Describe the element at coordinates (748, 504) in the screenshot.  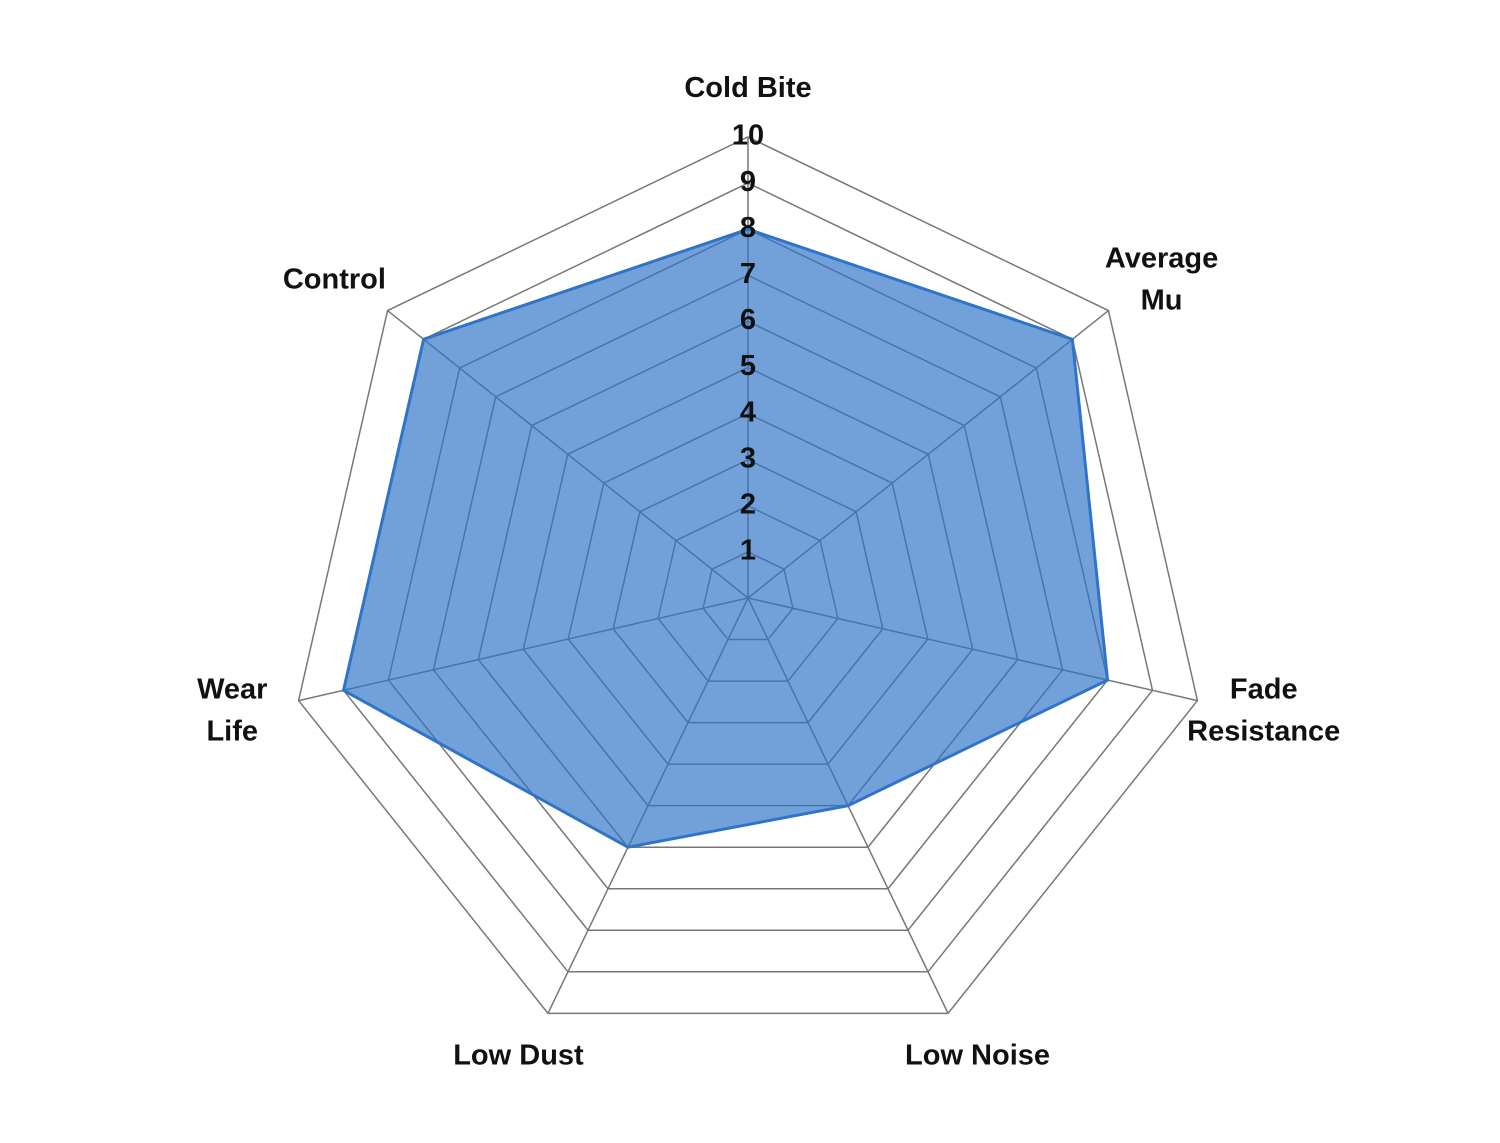
I see `r-tick-label: 2` at that location.